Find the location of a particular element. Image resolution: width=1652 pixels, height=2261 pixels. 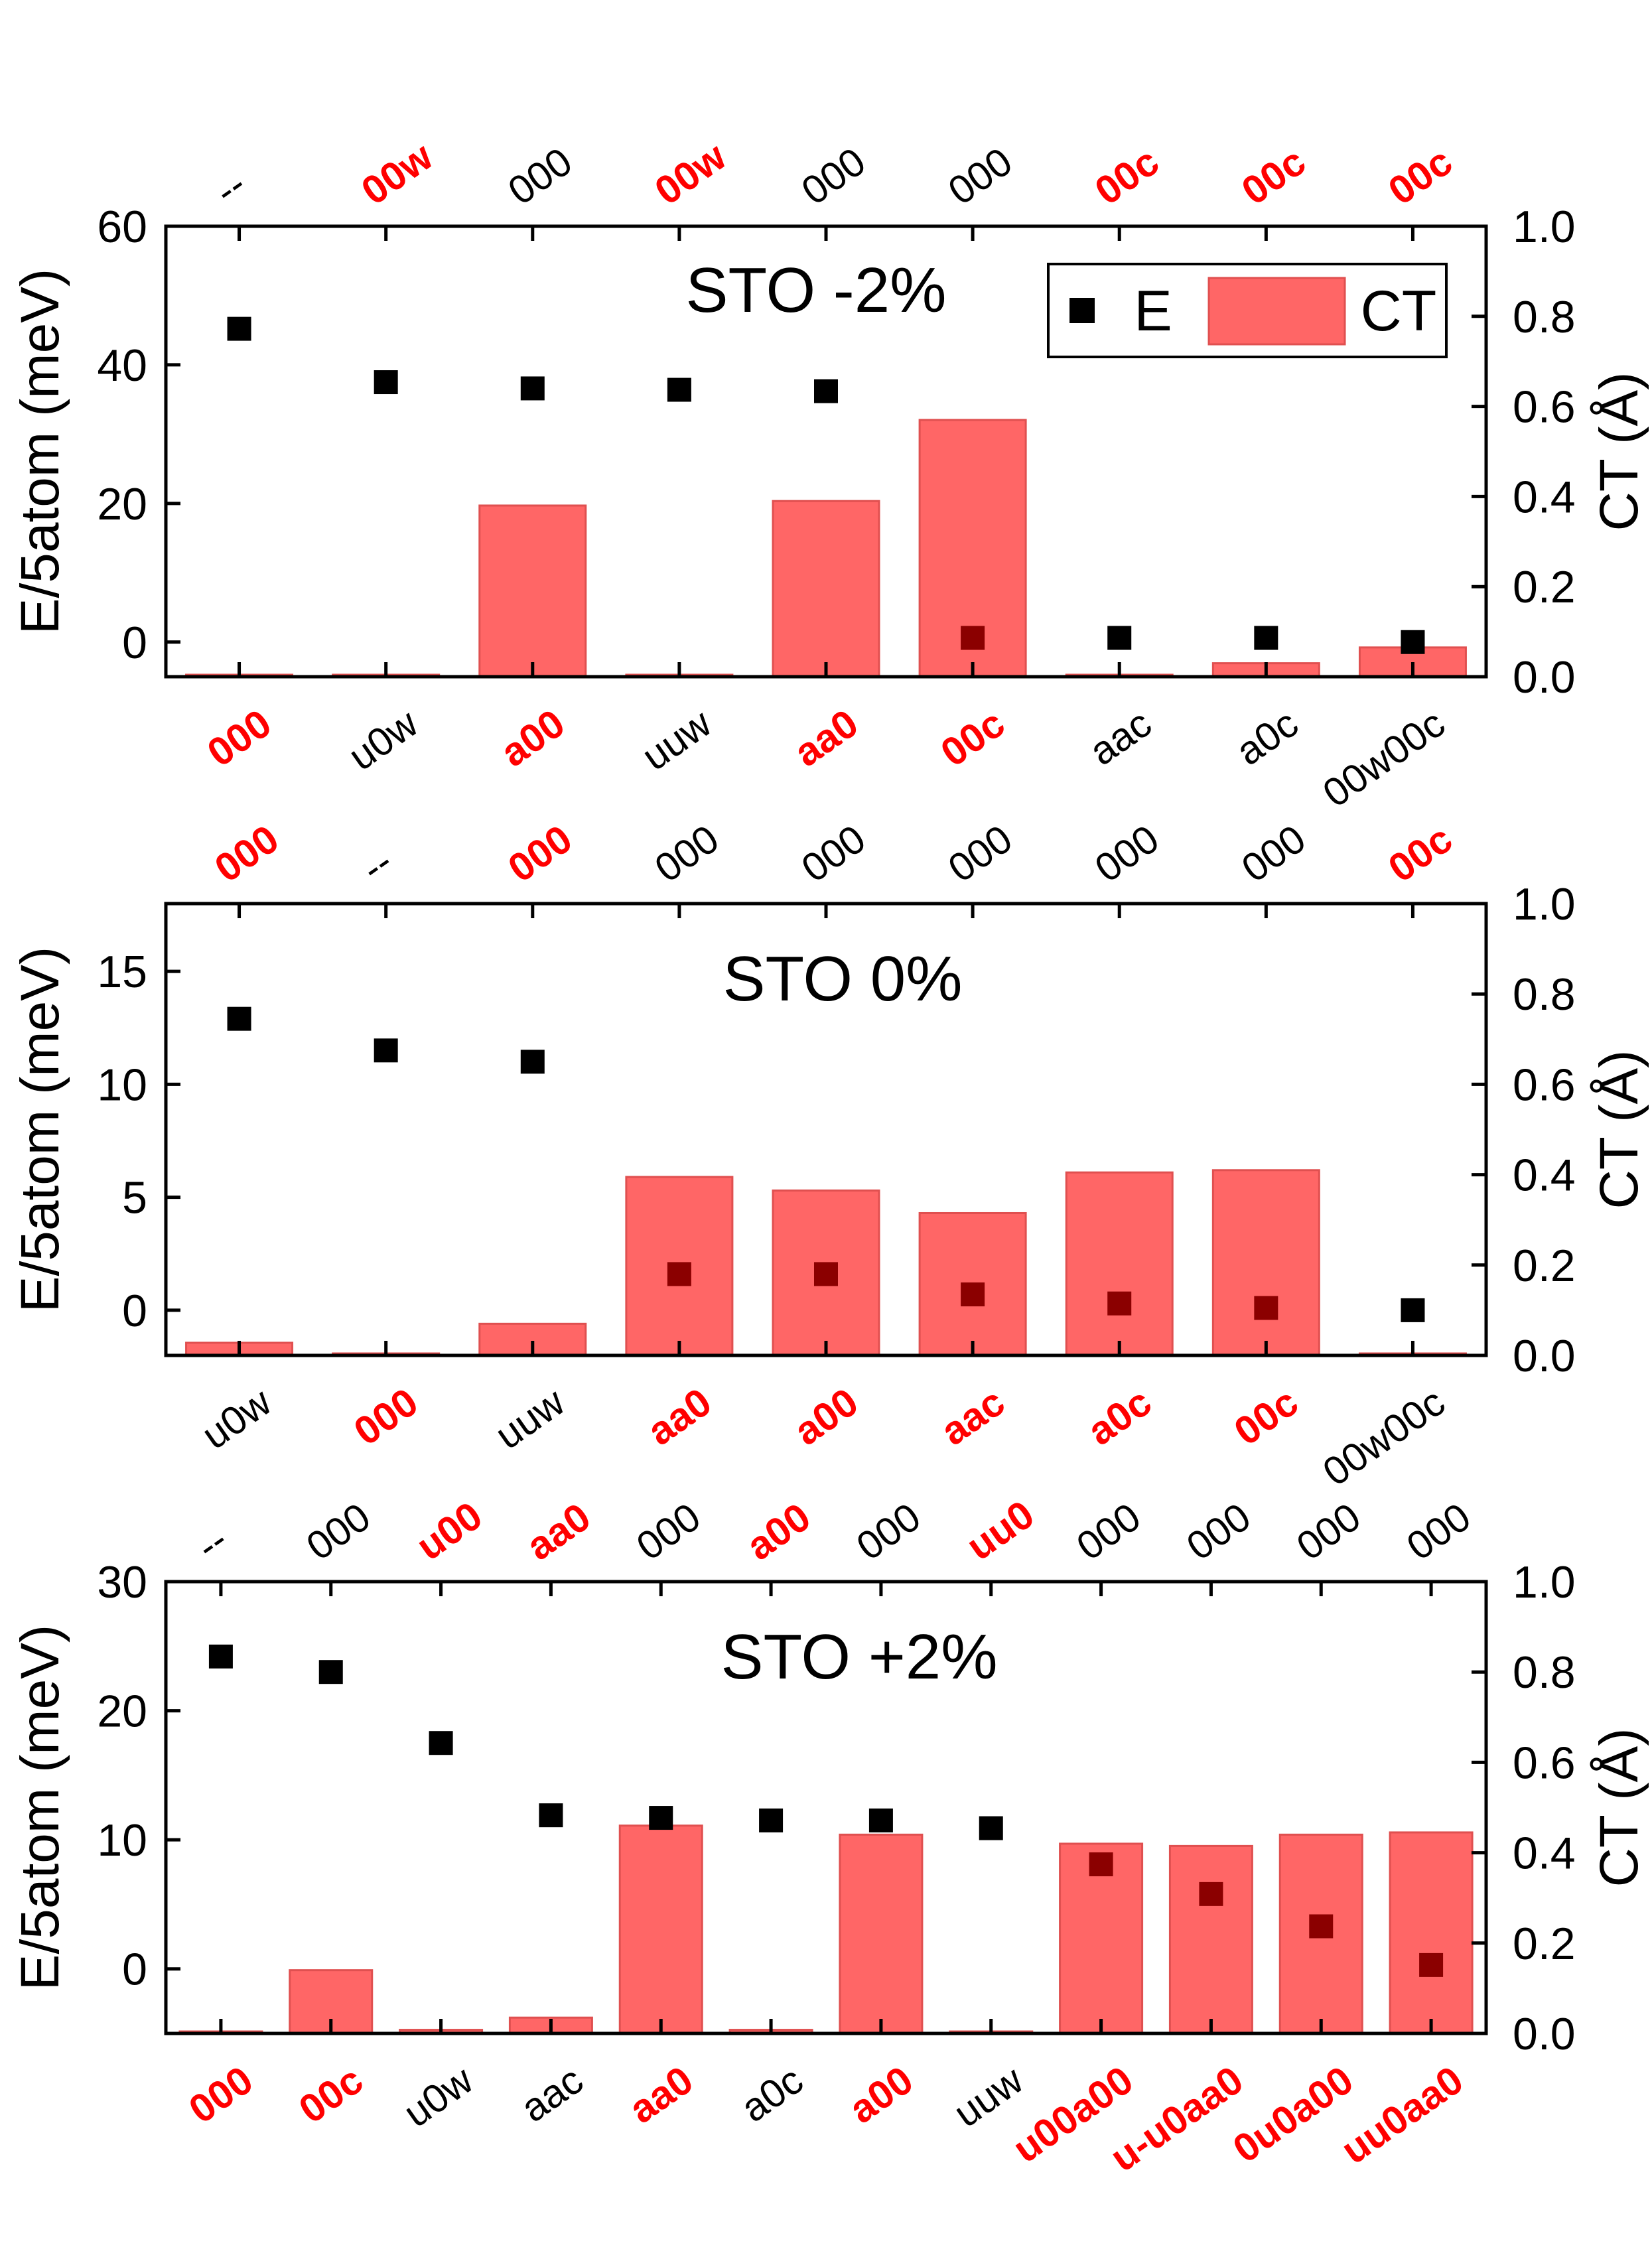

top-category-label: uu0 is located at coordinates (1001, 1530).